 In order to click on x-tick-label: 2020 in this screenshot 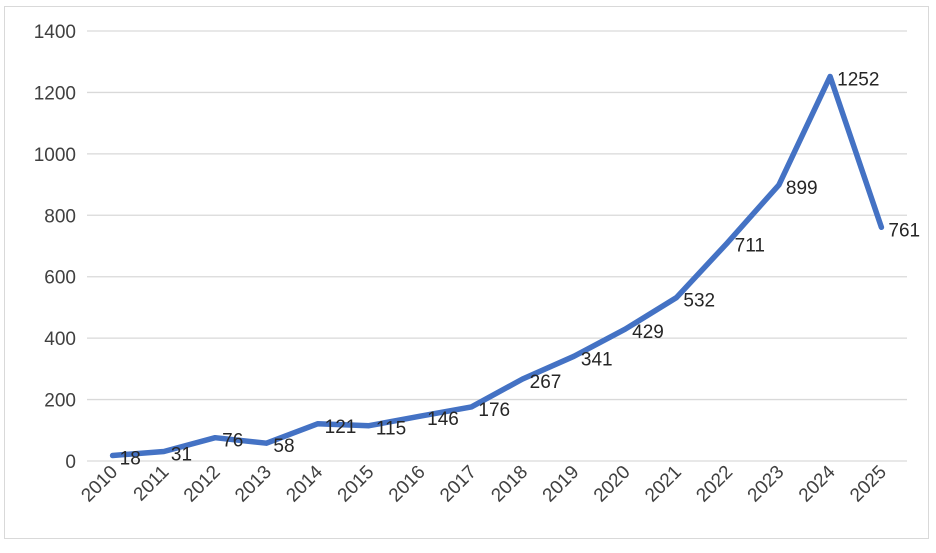, I will do `click(612, 484)`.